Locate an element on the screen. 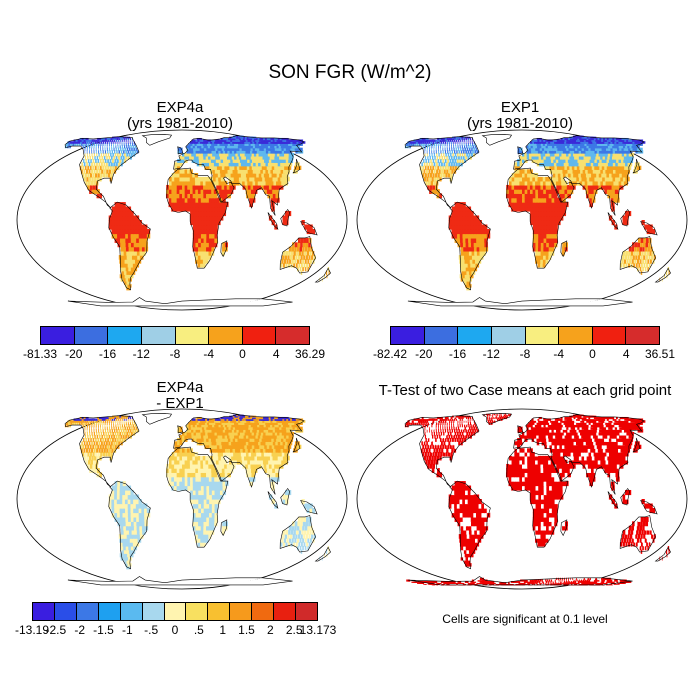 The image size is (700, 700). colorbar-tick-label: 36.29 is located at coordinates (310, 354).